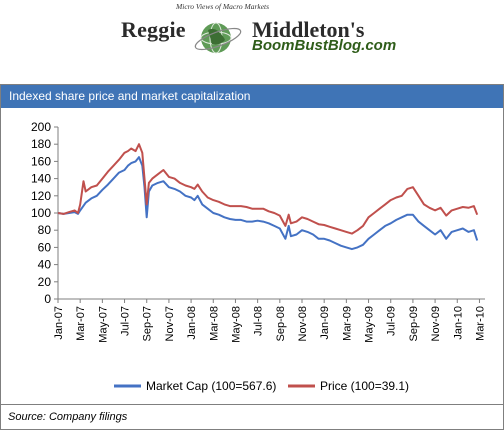 The height and width of the screenshot is (430, 504). Describe the element at coordinates (41, 144) in the screenshot. I see `y-tick-label: 180` at that location.